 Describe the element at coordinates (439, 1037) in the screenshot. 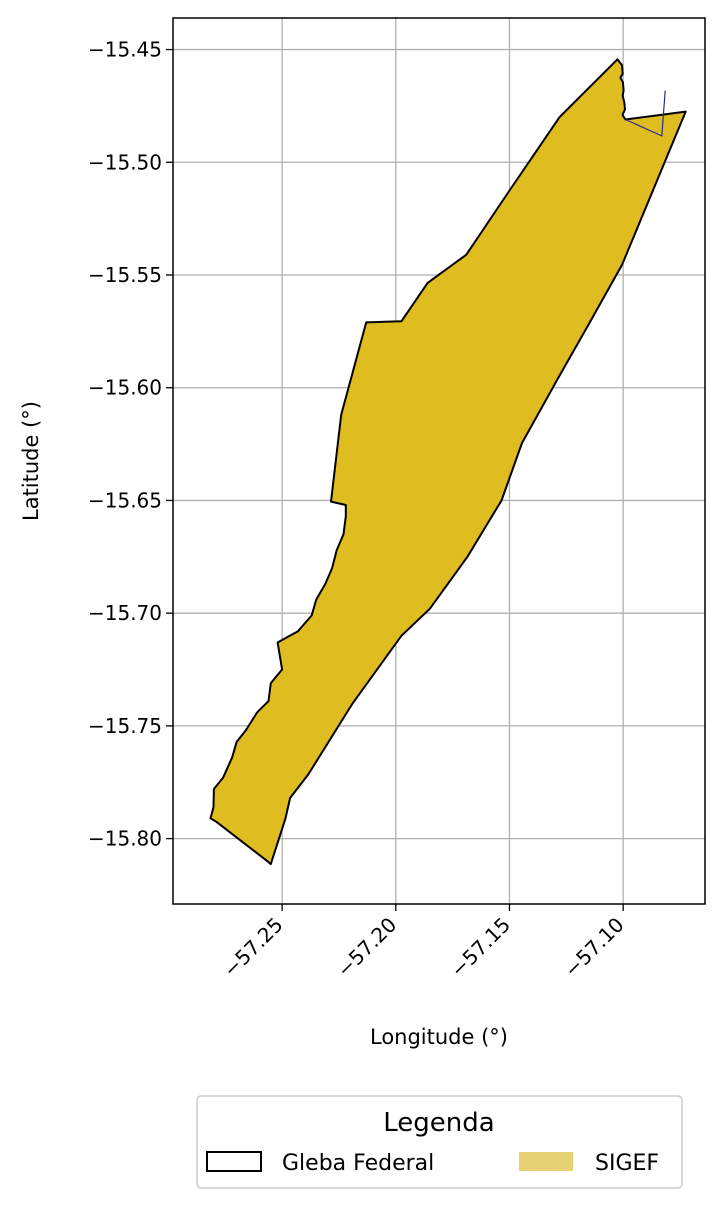

I see `x-axis-label: Longitude (°)` at that location.